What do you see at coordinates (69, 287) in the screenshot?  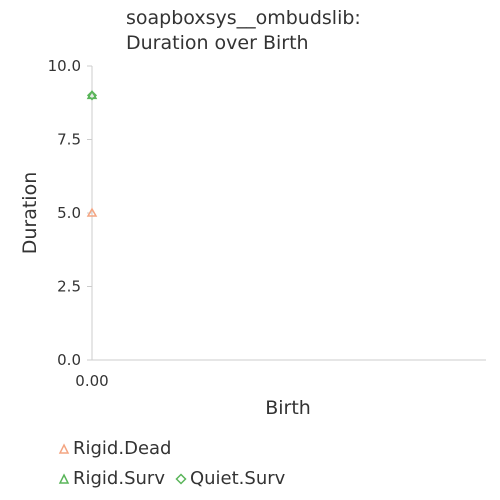 I see `y-tick-label: 2.5` at bounding box center [69, 287].